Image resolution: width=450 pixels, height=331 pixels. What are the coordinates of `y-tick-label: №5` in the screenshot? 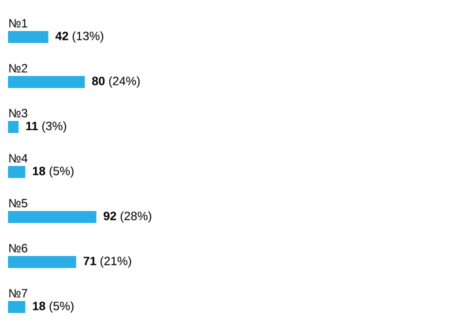 It's located at (18, 203).